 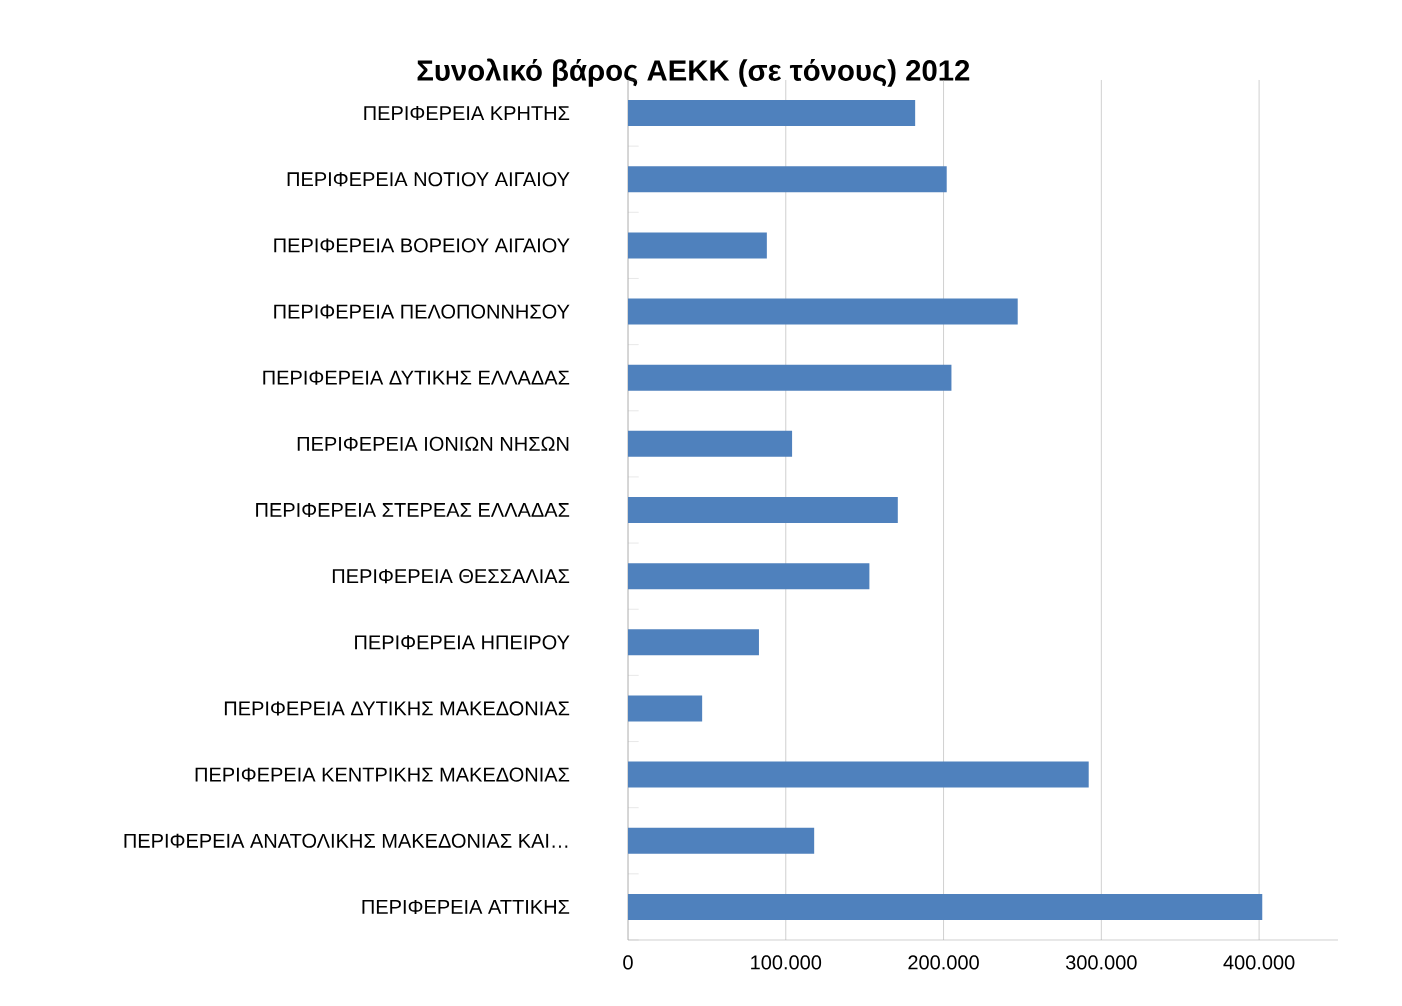 What do you see at coordinates (433, 443) in the screenshot?
I see `y-tick-label: ΠΕΡΙΦΕΡΕΙΑ ΙΟΝΙΩΝ ΝΗΣΩΝ` at bounding box center [433, 443].